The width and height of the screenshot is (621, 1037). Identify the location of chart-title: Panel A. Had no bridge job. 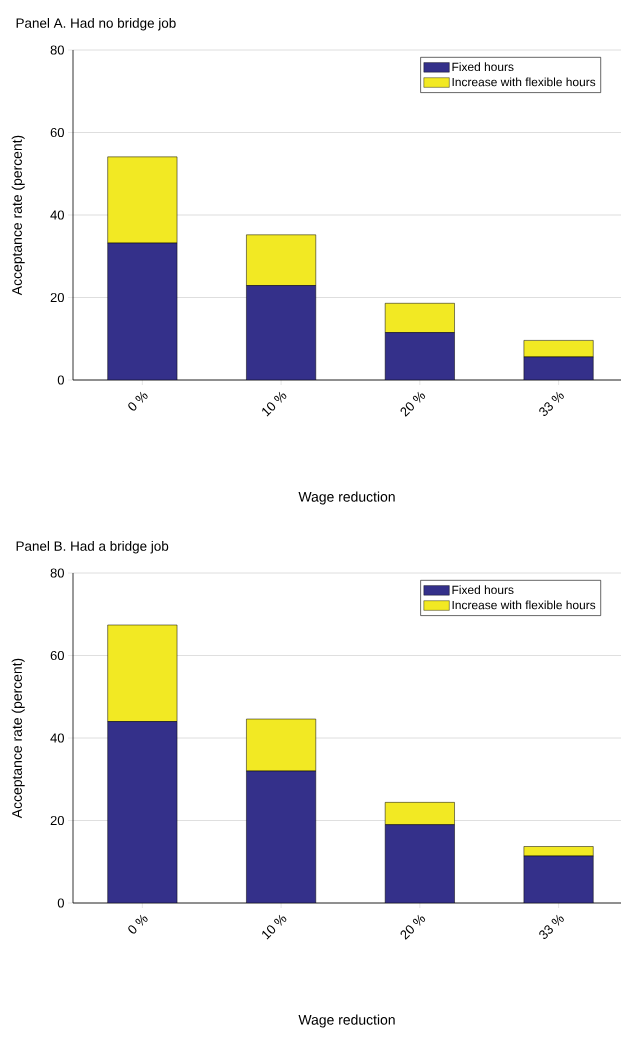
(96, 24).